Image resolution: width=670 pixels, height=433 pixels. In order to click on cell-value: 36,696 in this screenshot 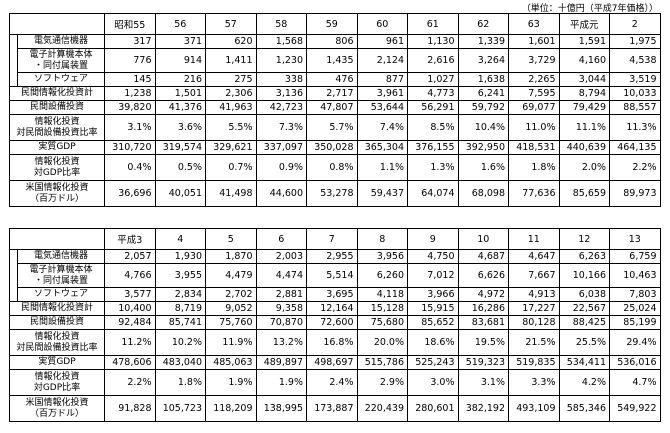, I will do `click(130, 193)`.